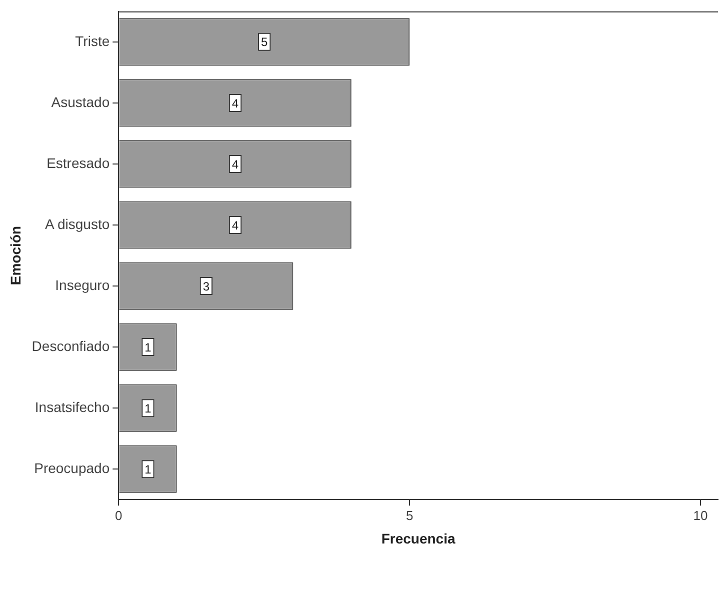 This screenshot has height=602, width=720. Describe the element at coordinates (15, 256) in the screenshot. I see `y-axis-title: Emoción` at that location.